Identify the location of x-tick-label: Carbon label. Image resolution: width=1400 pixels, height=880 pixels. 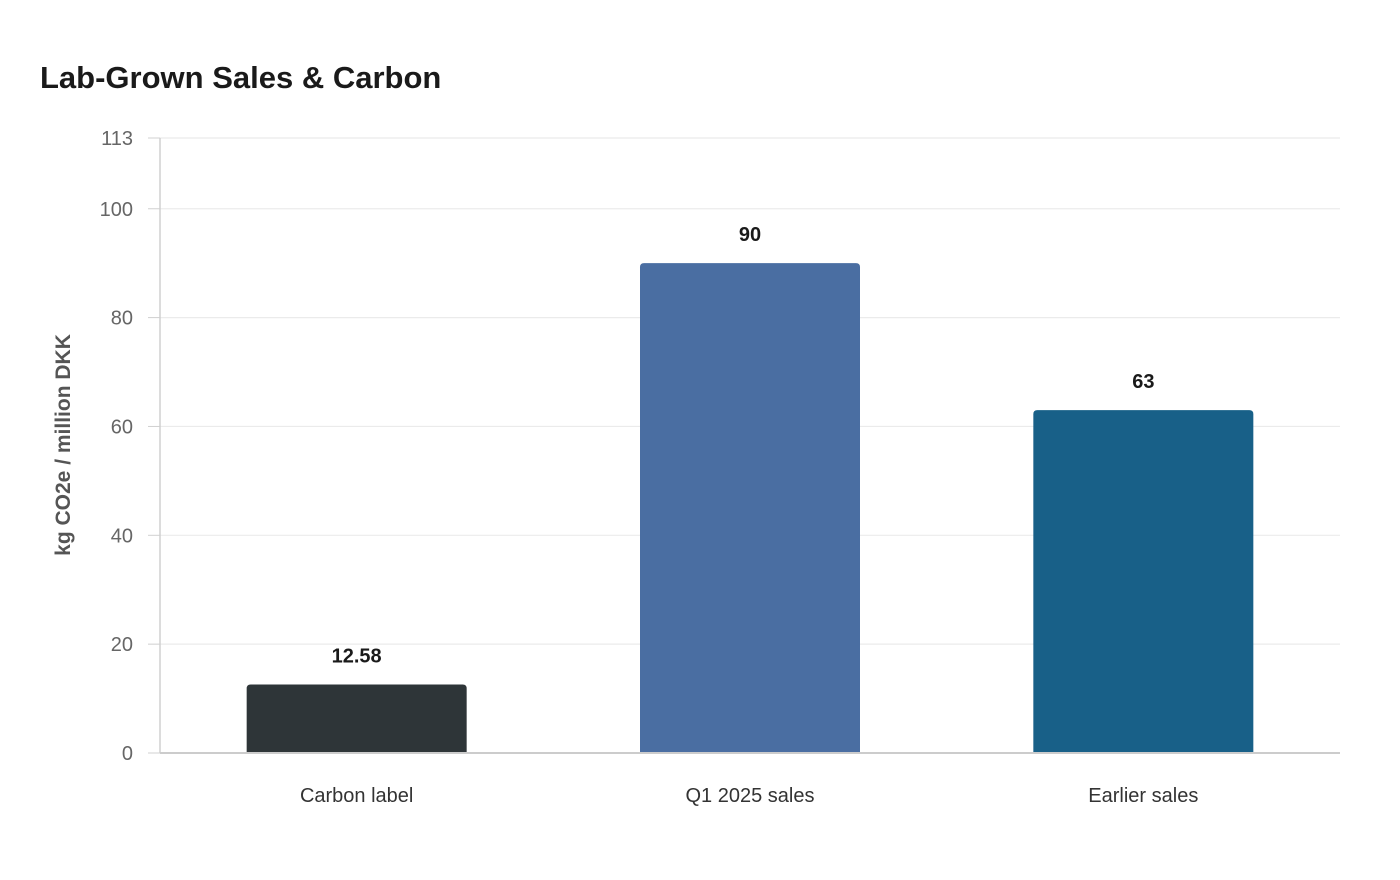
(356, 796).